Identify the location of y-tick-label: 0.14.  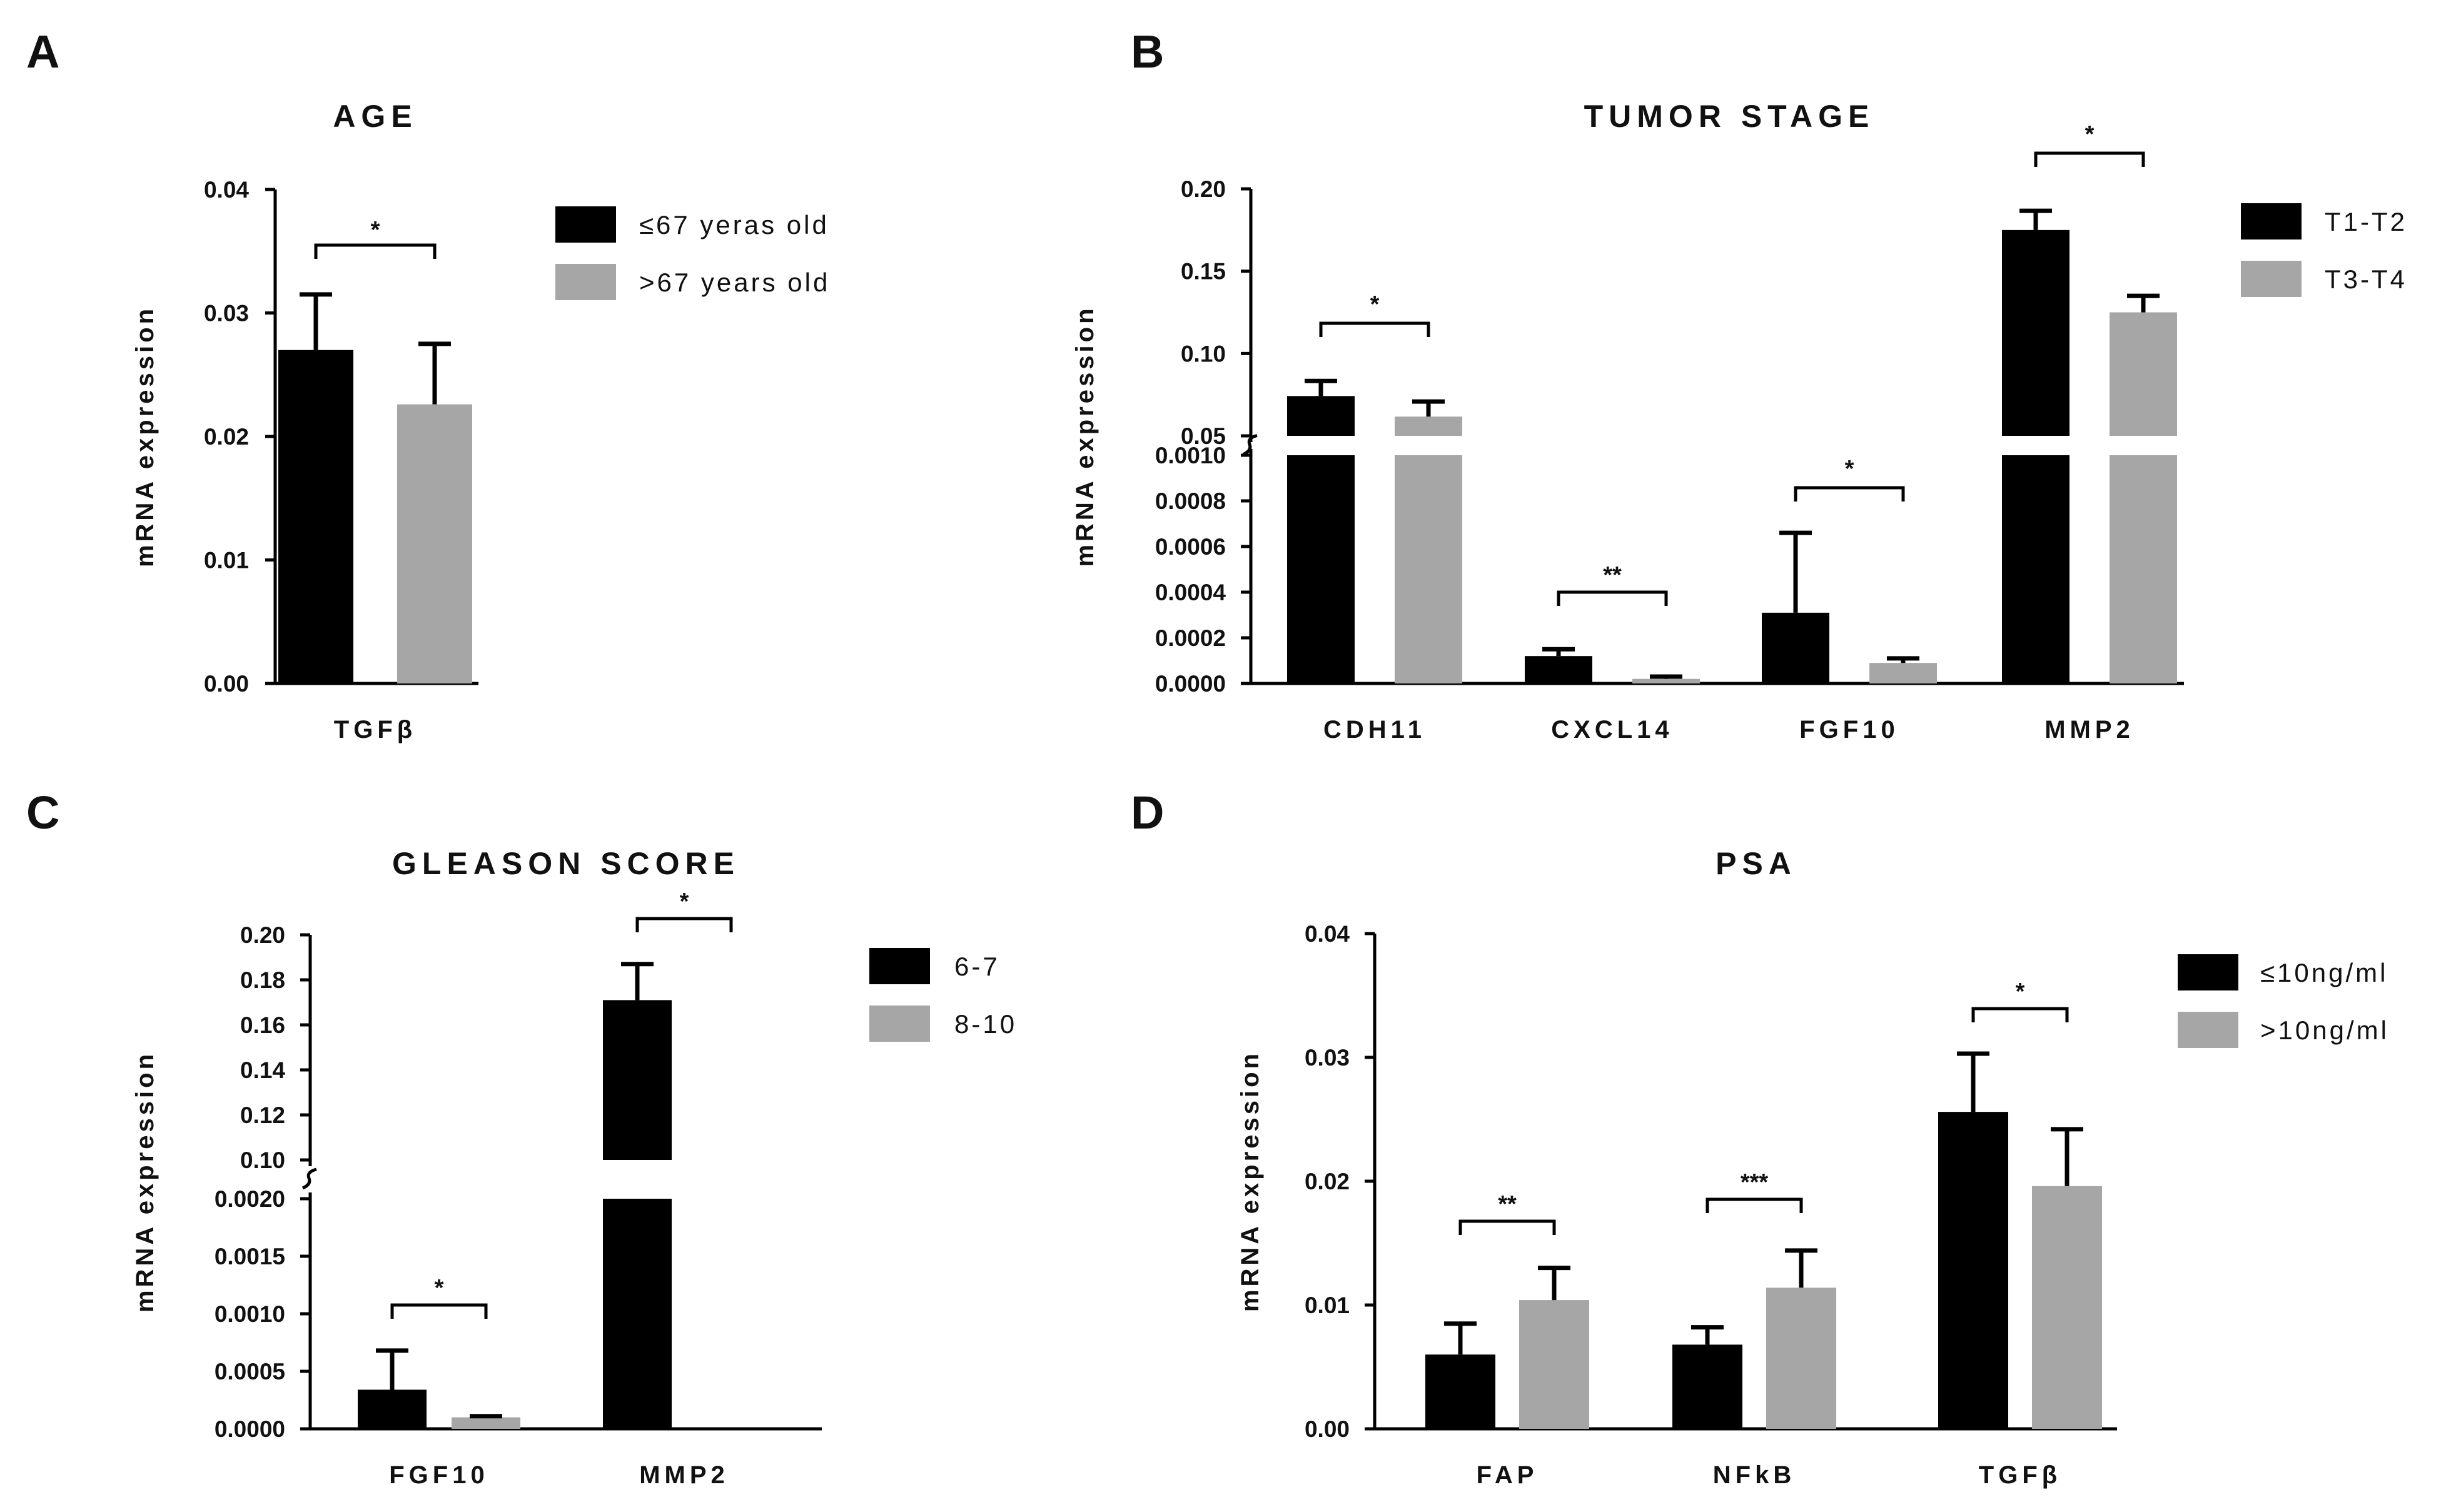
(262, 1070).